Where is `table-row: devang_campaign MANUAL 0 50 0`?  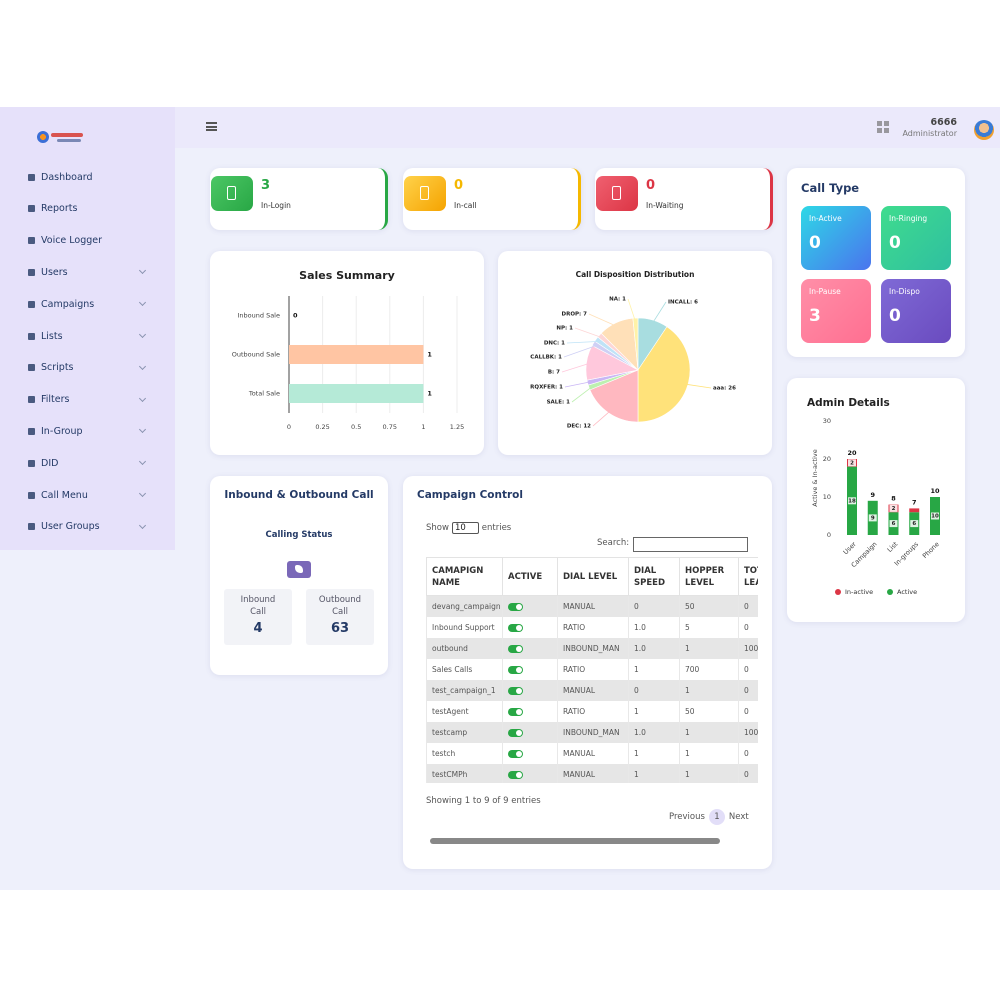 table-row: devang_campaign MANUAL 0 50 0 is located at coordinates (592, 606).